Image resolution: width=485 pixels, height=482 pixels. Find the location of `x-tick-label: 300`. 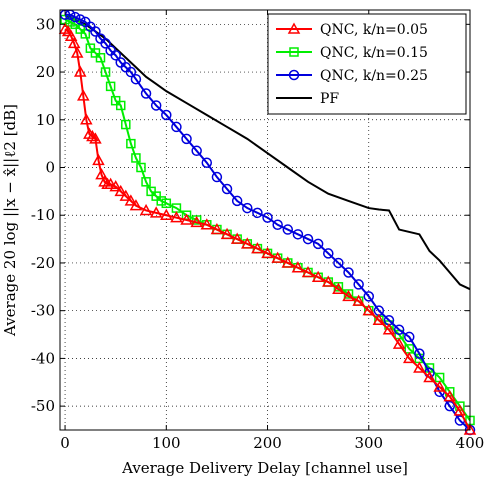

x-tick-label: 300 is located at coordinates (368, 443).